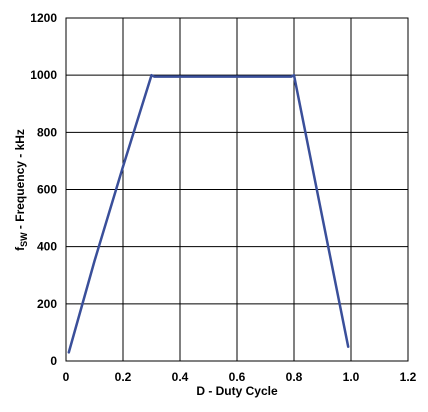 The height and width of the screenshot is (412, 428). What do you see at coordinates (66, 377) in the screenshot?
I see `x-tick-label: 0` at bounding box center [66, 377].